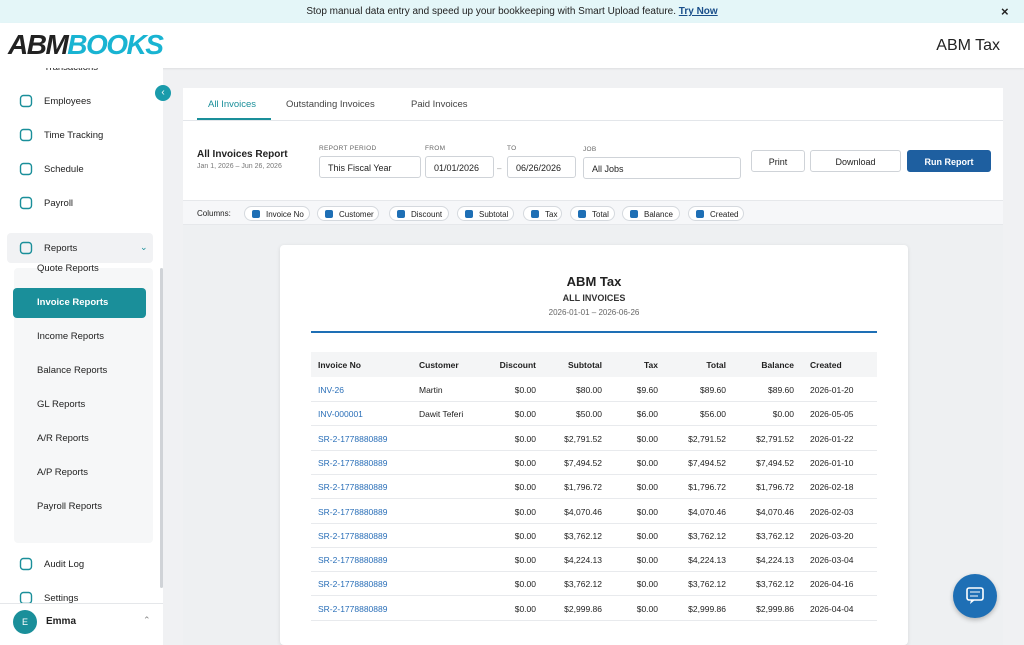 This screenshot has height=645, width=1024. I want to click on report-period: 2026-01-01 – 2026-06-26, so click(594, 312).